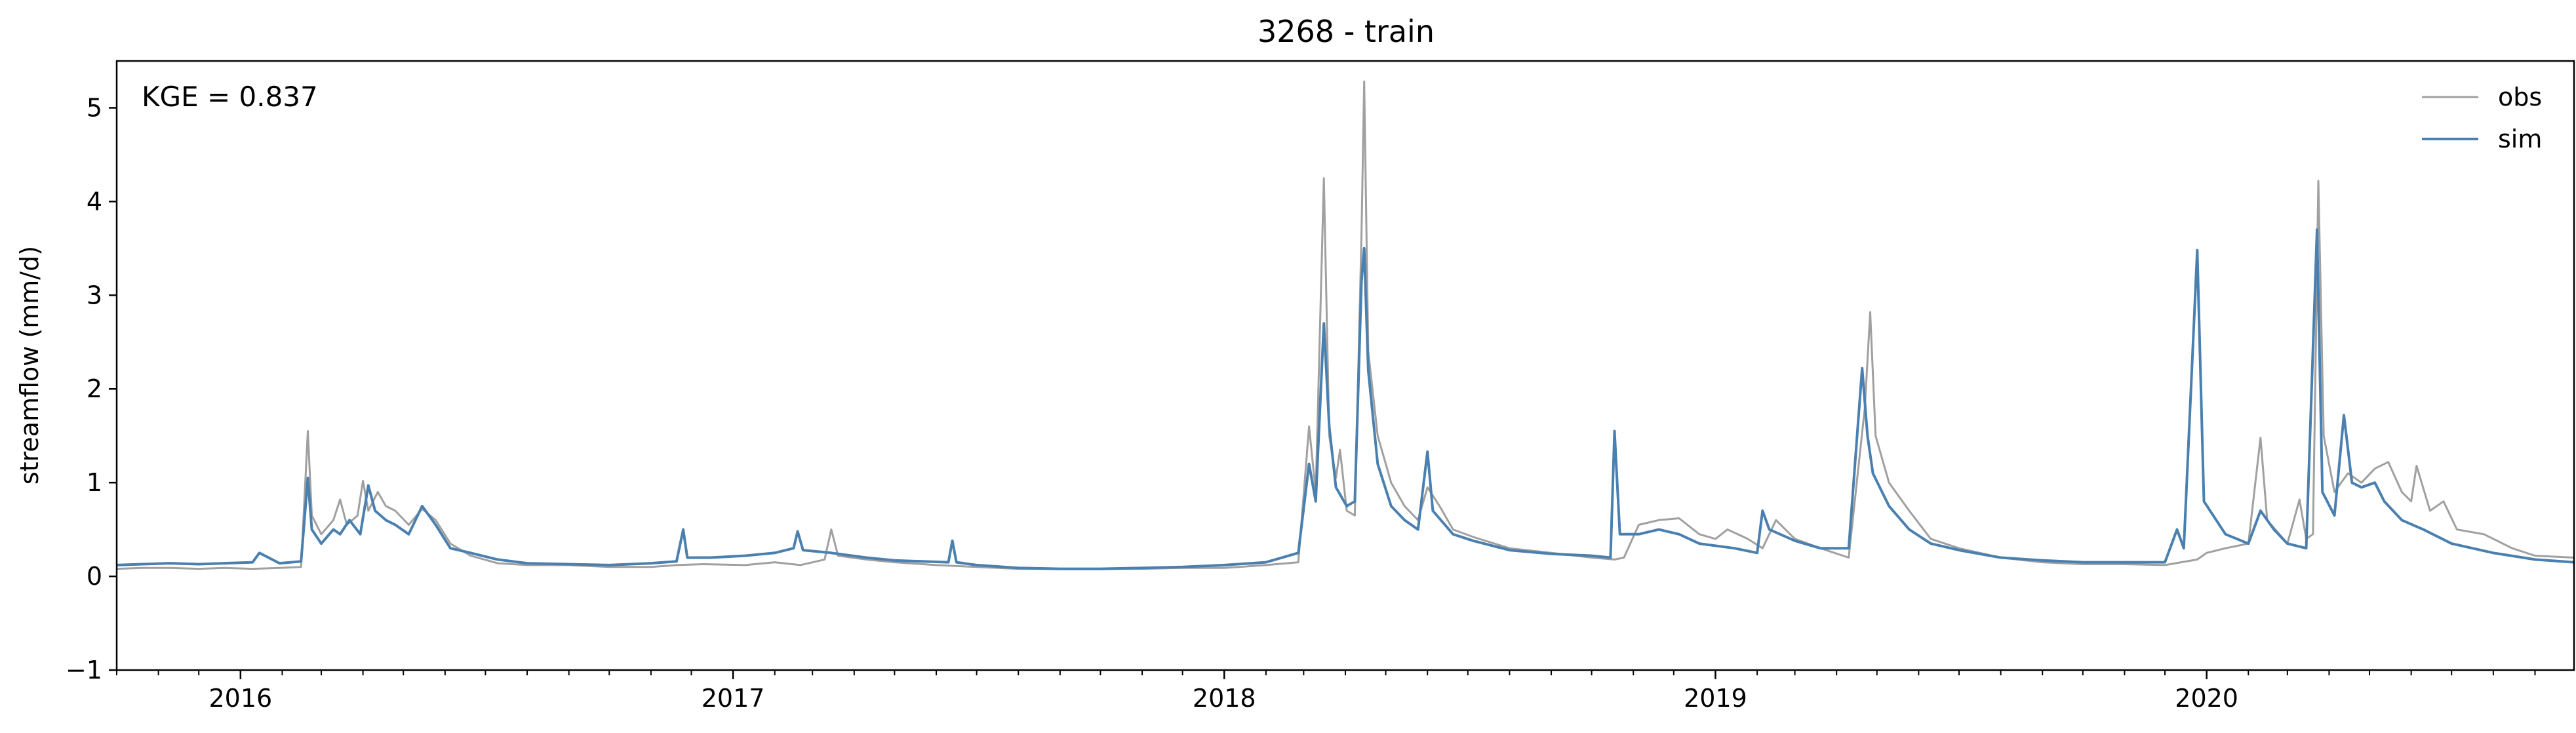 The width and height of the screenshot is (2576, 733). Describe the element at coordinates (1715, 698) in the screenshot. I see `x-tick-label: 2019` at that location.